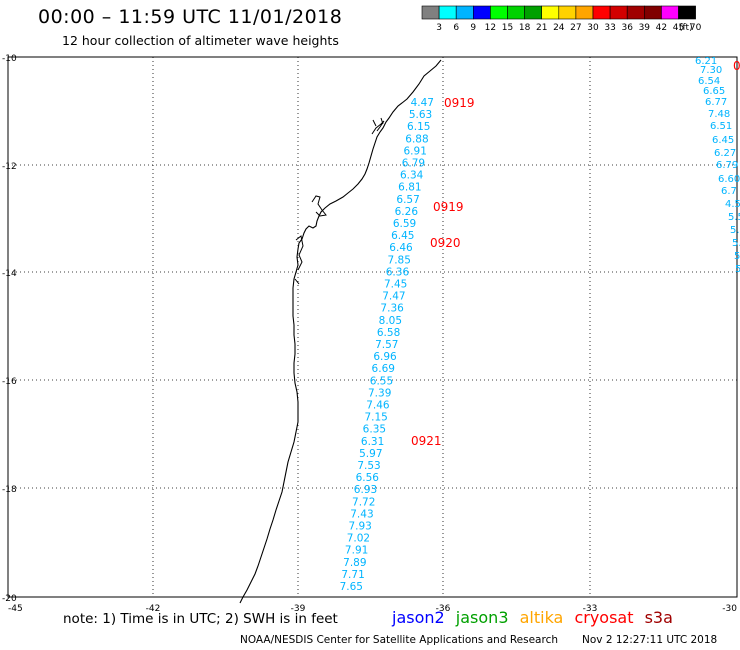  Describe the element at coordinates (650, 640) in the screenshot. I see `generated-timestamp: Nov 2 12:27:11 UTC 2018` at that location.